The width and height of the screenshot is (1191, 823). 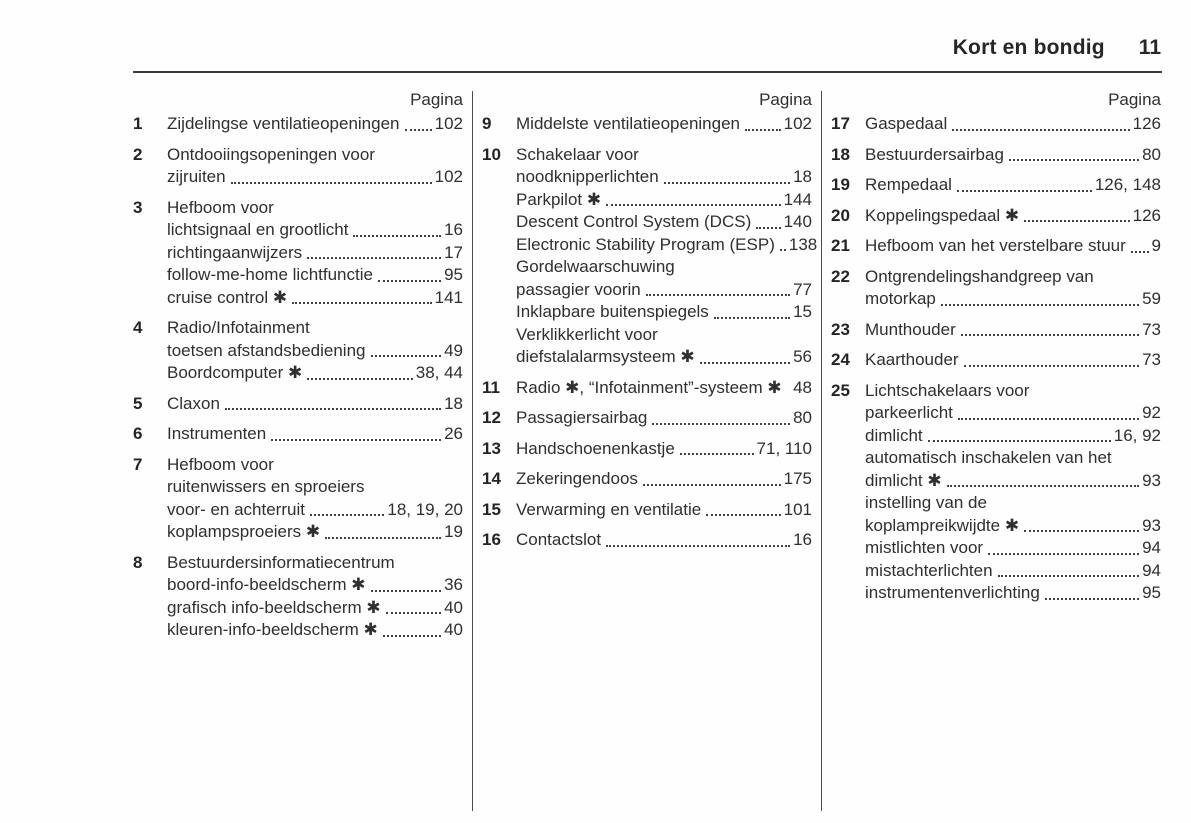 I want to click on entry-page: 36, so click(x=453, y=584).